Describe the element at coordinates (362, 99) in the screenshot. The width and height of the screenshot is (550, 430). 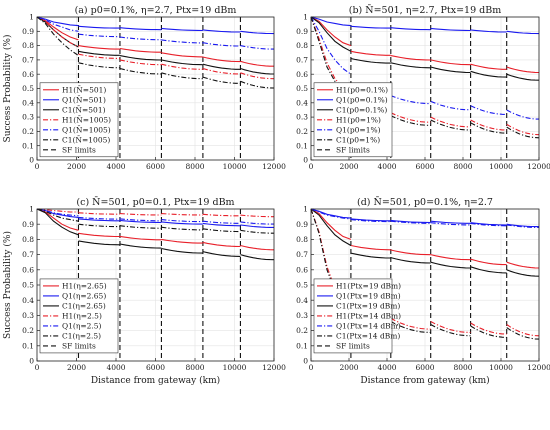
I see `legend-label: Q1(p0=0.1%)` at that location.